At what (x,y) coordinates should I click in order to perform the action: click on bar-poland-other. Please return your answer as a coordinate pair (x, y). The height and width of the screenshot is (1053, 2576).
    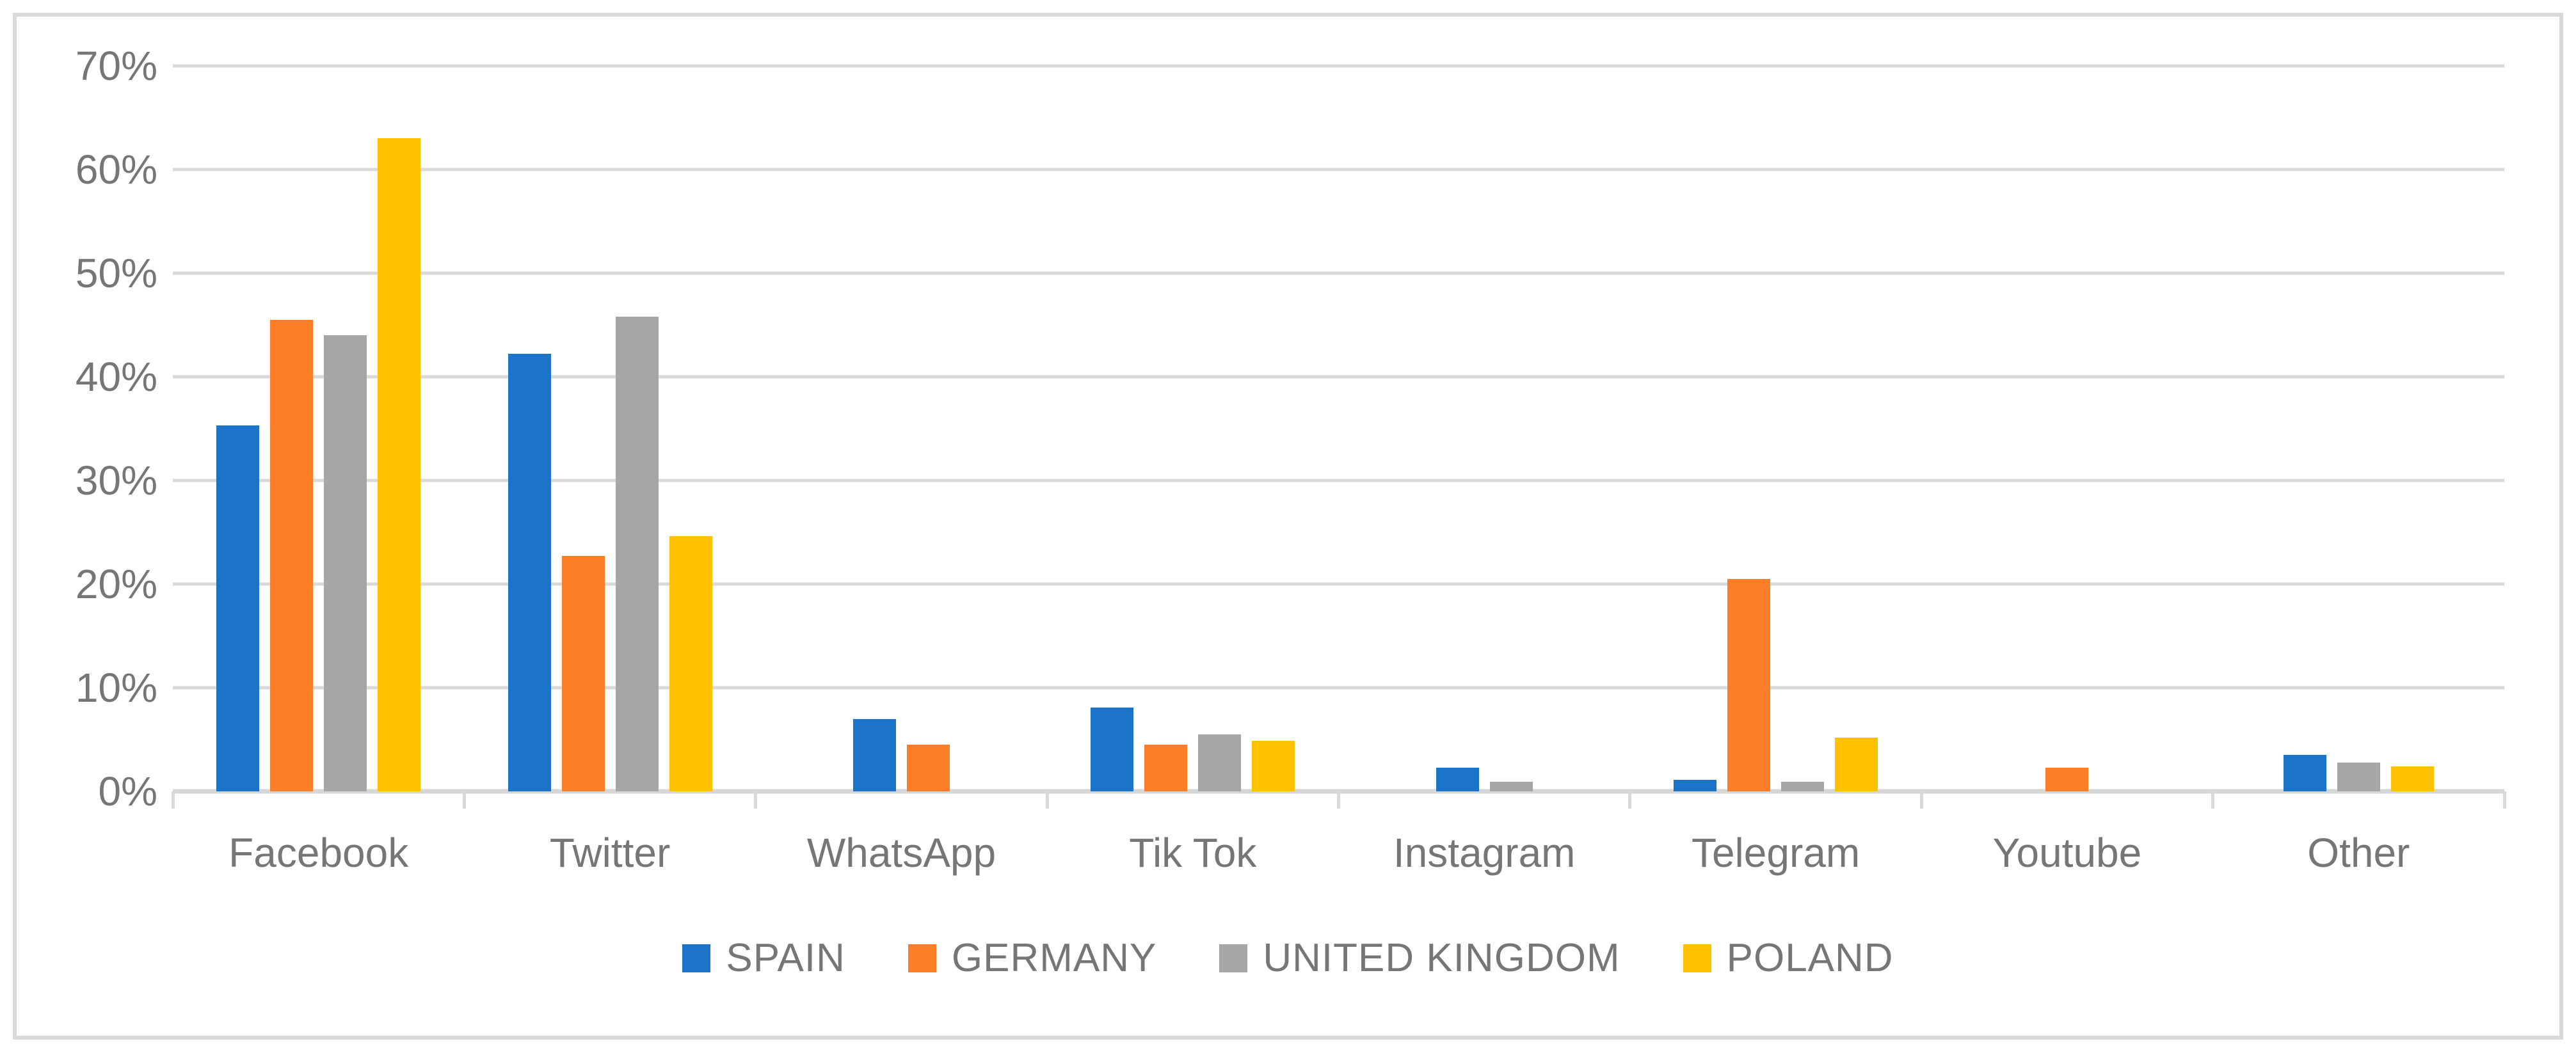
    Looking at the image, I should click on (2412, 778).